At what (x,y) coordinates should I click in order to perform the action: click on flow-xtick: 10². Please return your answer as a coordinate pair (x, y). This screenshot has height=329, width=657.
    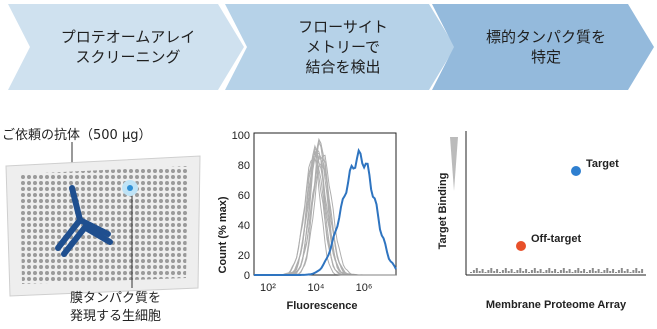
    Looking at the image, I should click on (268, 288).